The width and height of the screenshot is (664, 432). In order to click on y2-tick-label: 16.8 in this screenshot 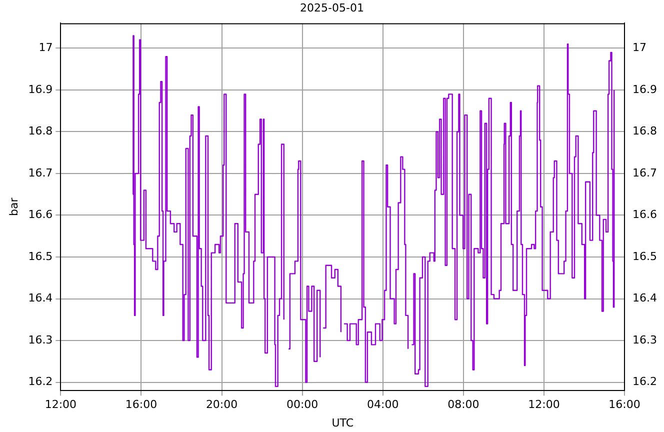, I will do `click(645, 131)`.